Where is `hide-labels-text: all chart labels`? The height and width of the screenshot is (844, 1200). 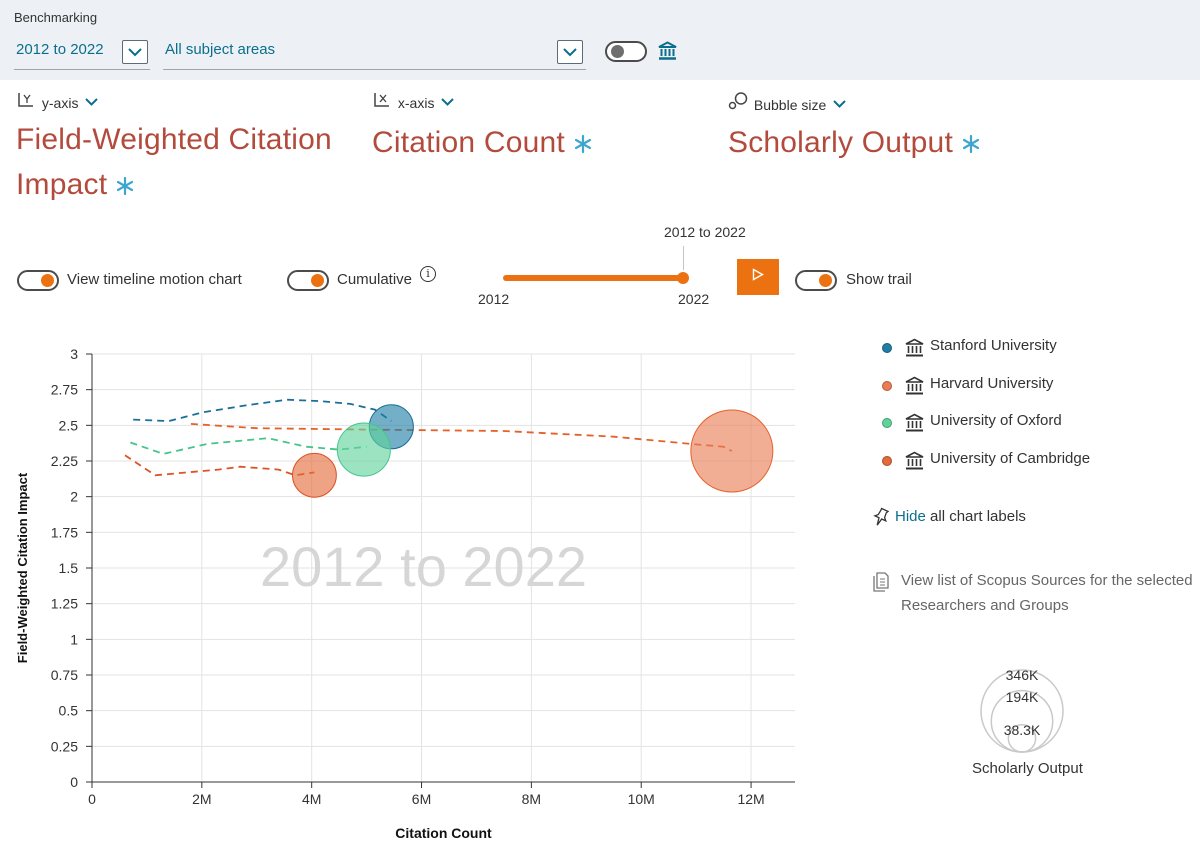
hide-labels-text: all chart labels is located at coordinates (978, 516).